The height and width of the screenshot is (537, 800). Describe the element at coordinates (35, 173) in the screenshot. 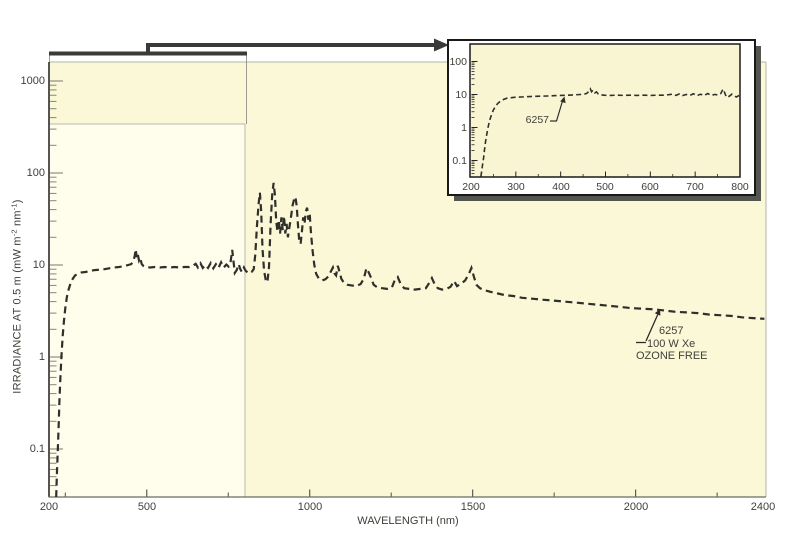

I see `main-y-tick-label: 100` at that location.